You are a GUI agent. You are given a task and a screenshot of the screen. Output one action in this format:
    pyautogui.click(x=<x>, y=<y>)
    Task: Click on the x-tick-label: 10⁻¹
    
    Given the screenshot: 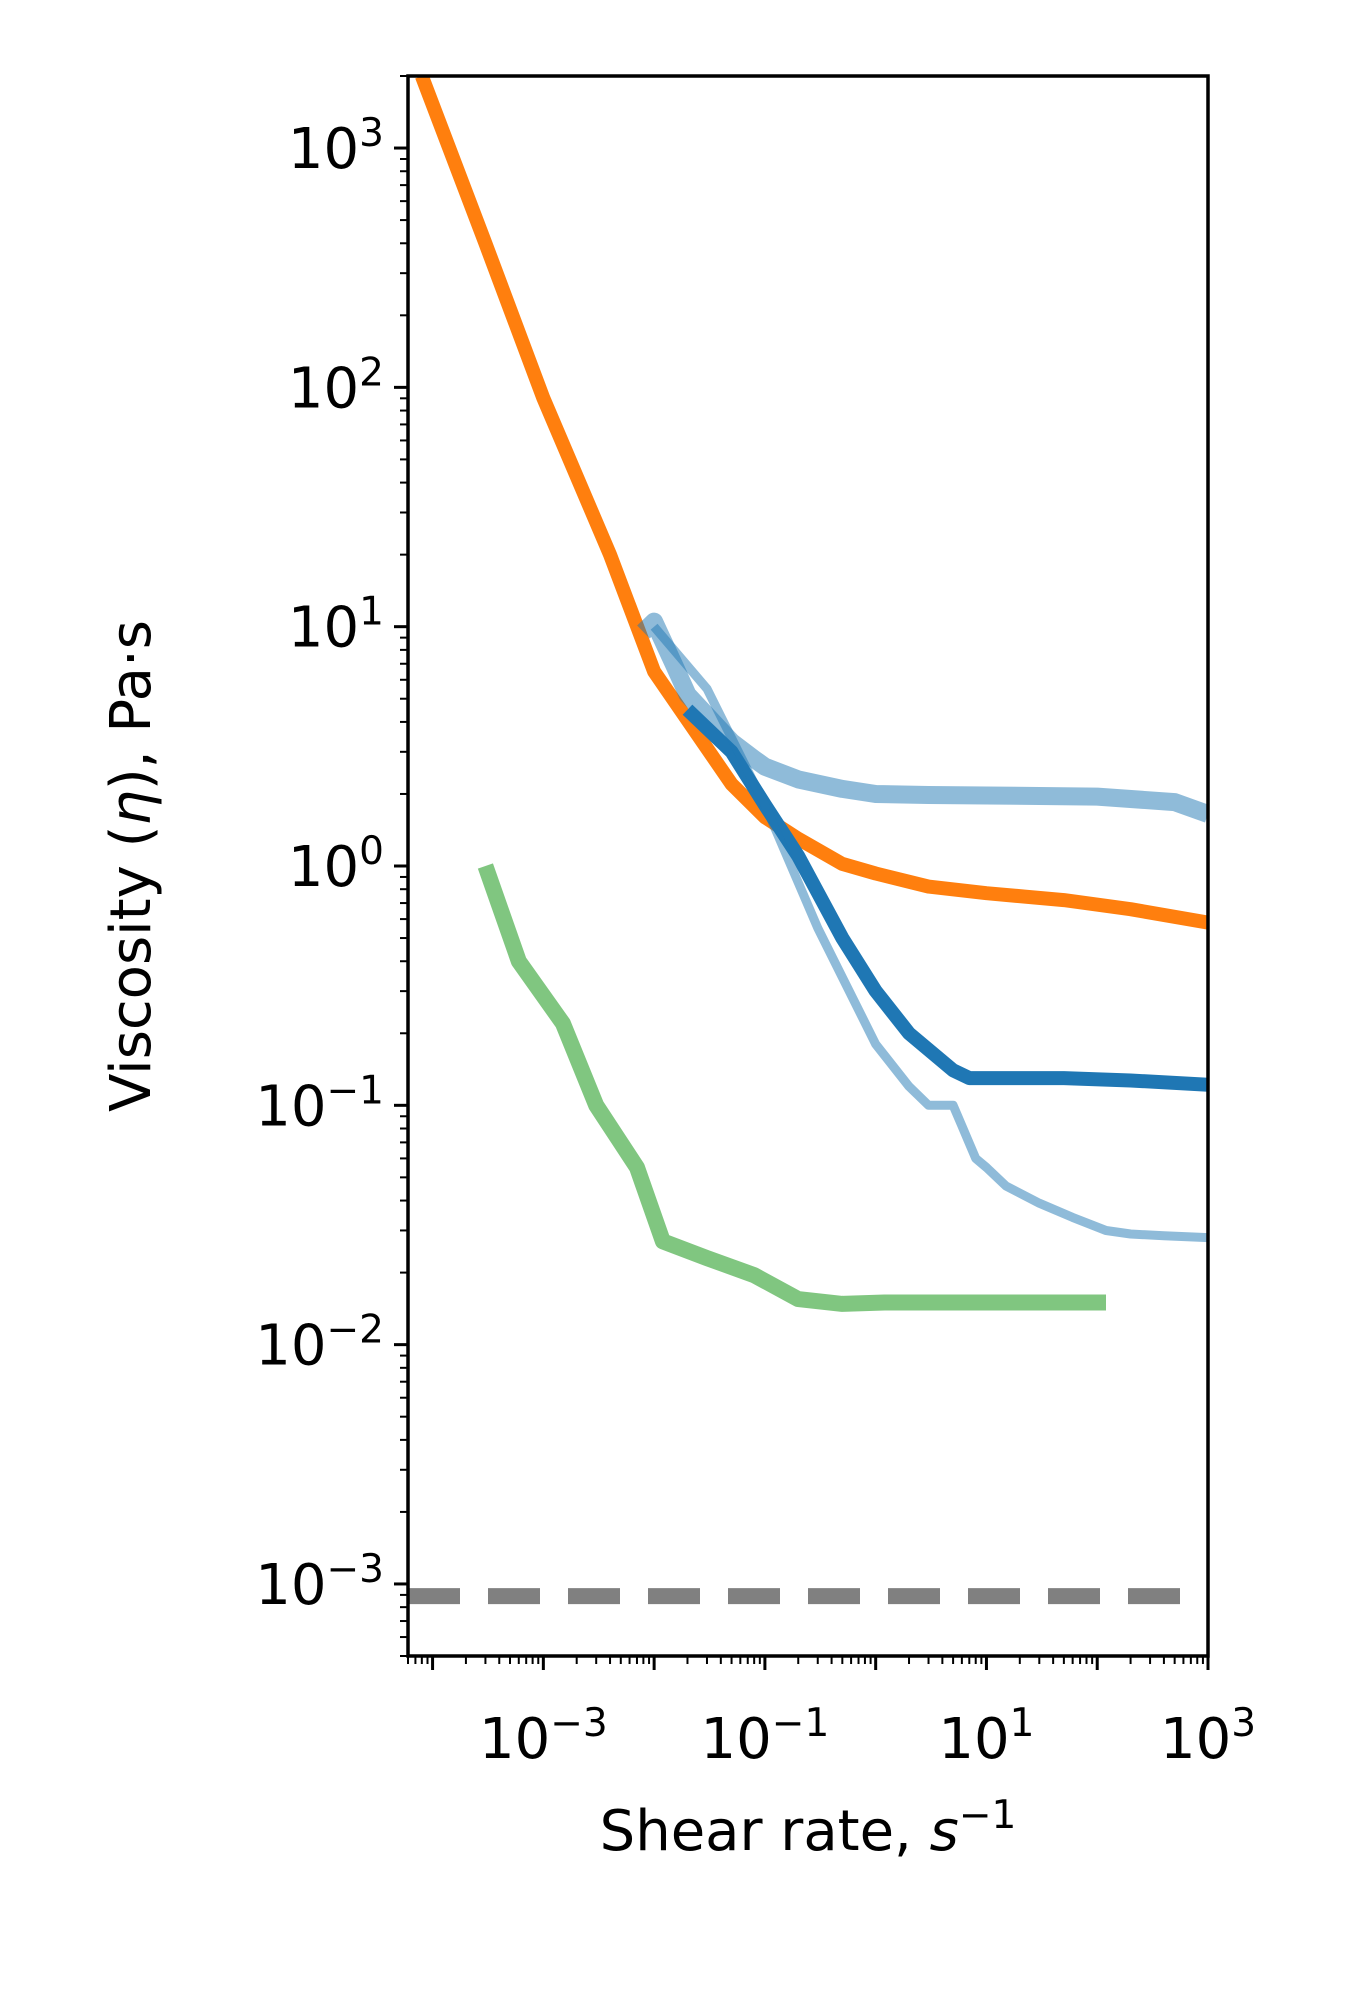 What is the action you would take?
    pyautogui.click(x=765, y=1736)
    